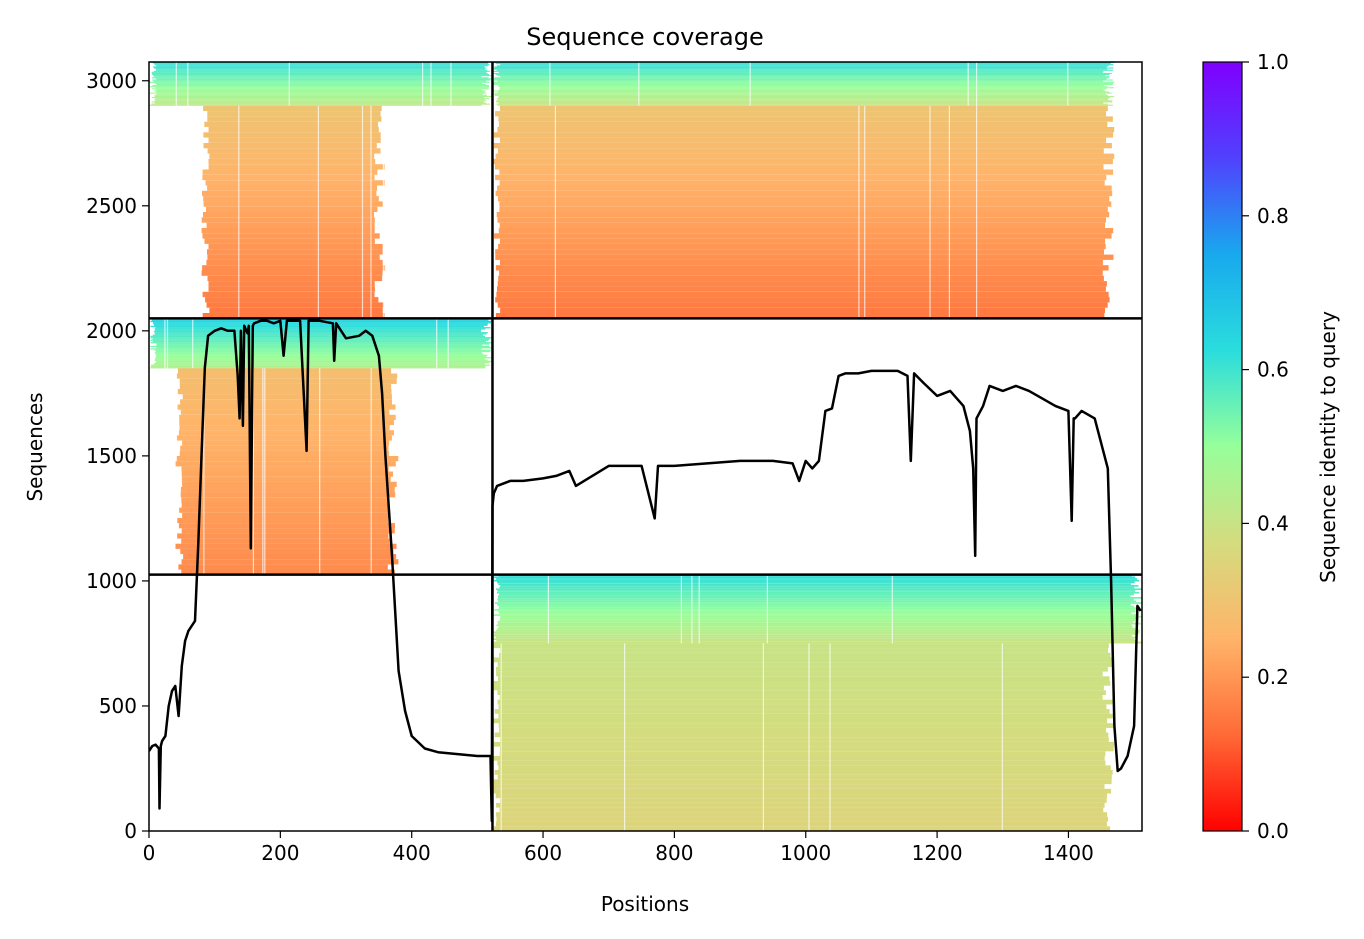  I want to click on colorbar-tick-label: 0.8, so click(1273, 216).